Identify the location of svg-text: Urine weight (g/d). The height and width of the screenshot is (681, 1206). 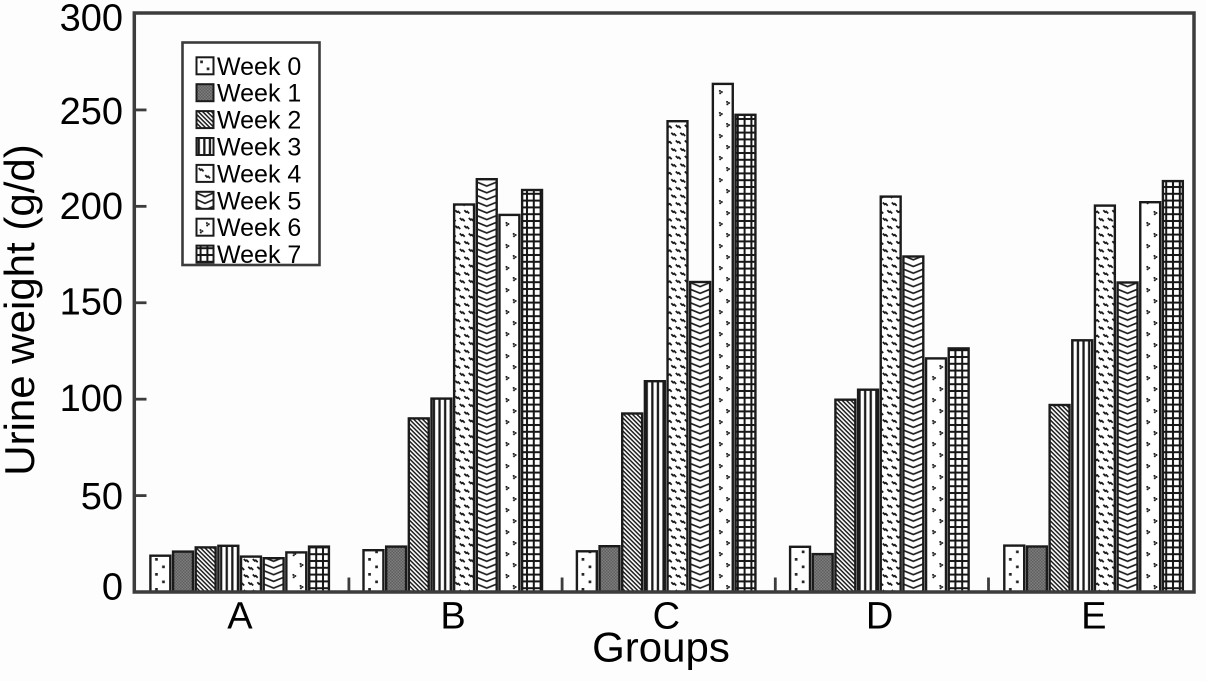
(21, 309).